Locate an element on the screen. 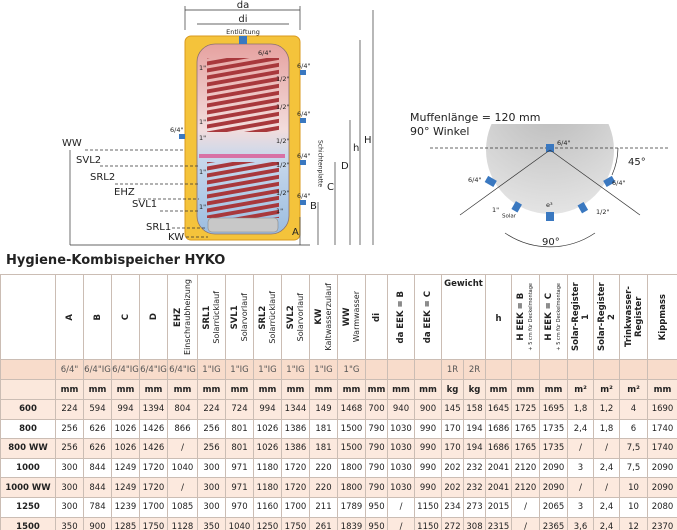 Image resolution: width=677 pixels, height=530 pixels. data-cell: 232 is located at coordinates (474, 468).